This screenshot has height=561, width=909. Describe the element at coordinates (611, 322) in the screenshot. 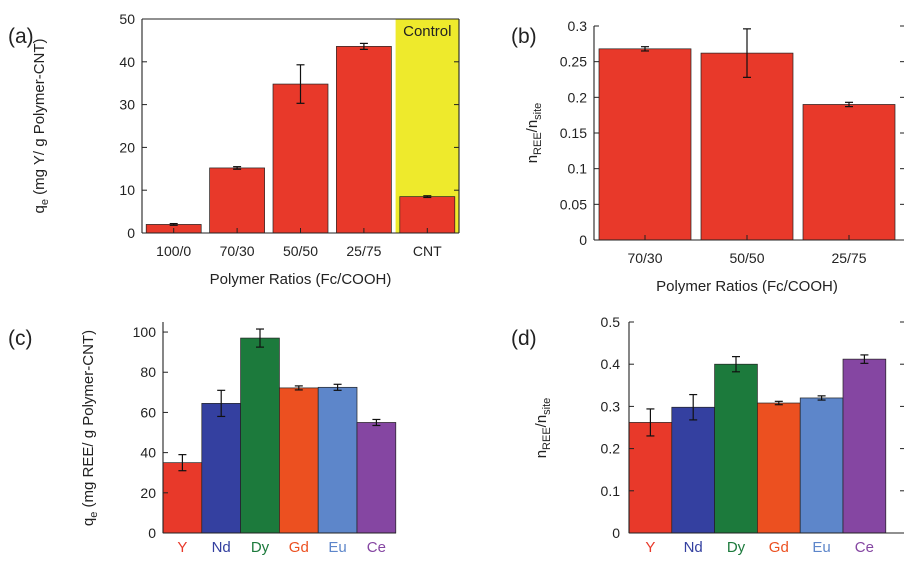

I see `panel-d-ytick-label-5: 0.5` at that location.